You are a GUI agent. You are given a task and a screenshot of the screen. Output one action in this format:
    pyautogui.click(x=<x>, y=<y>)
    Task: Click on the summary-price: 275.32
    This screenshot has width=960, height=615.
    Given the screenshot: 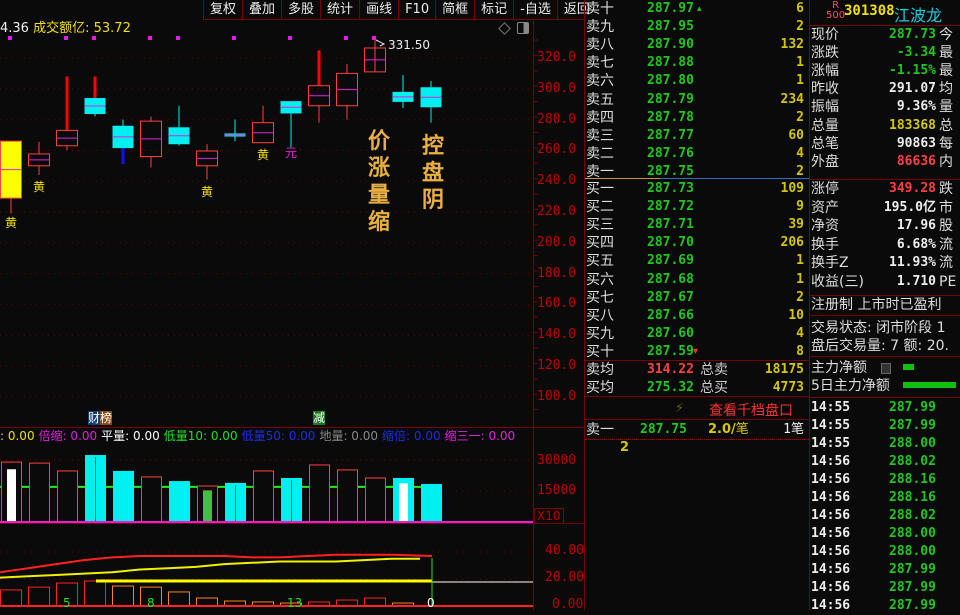 What is the action you would take?
    pyautogui.click(x=670, y=387)
    